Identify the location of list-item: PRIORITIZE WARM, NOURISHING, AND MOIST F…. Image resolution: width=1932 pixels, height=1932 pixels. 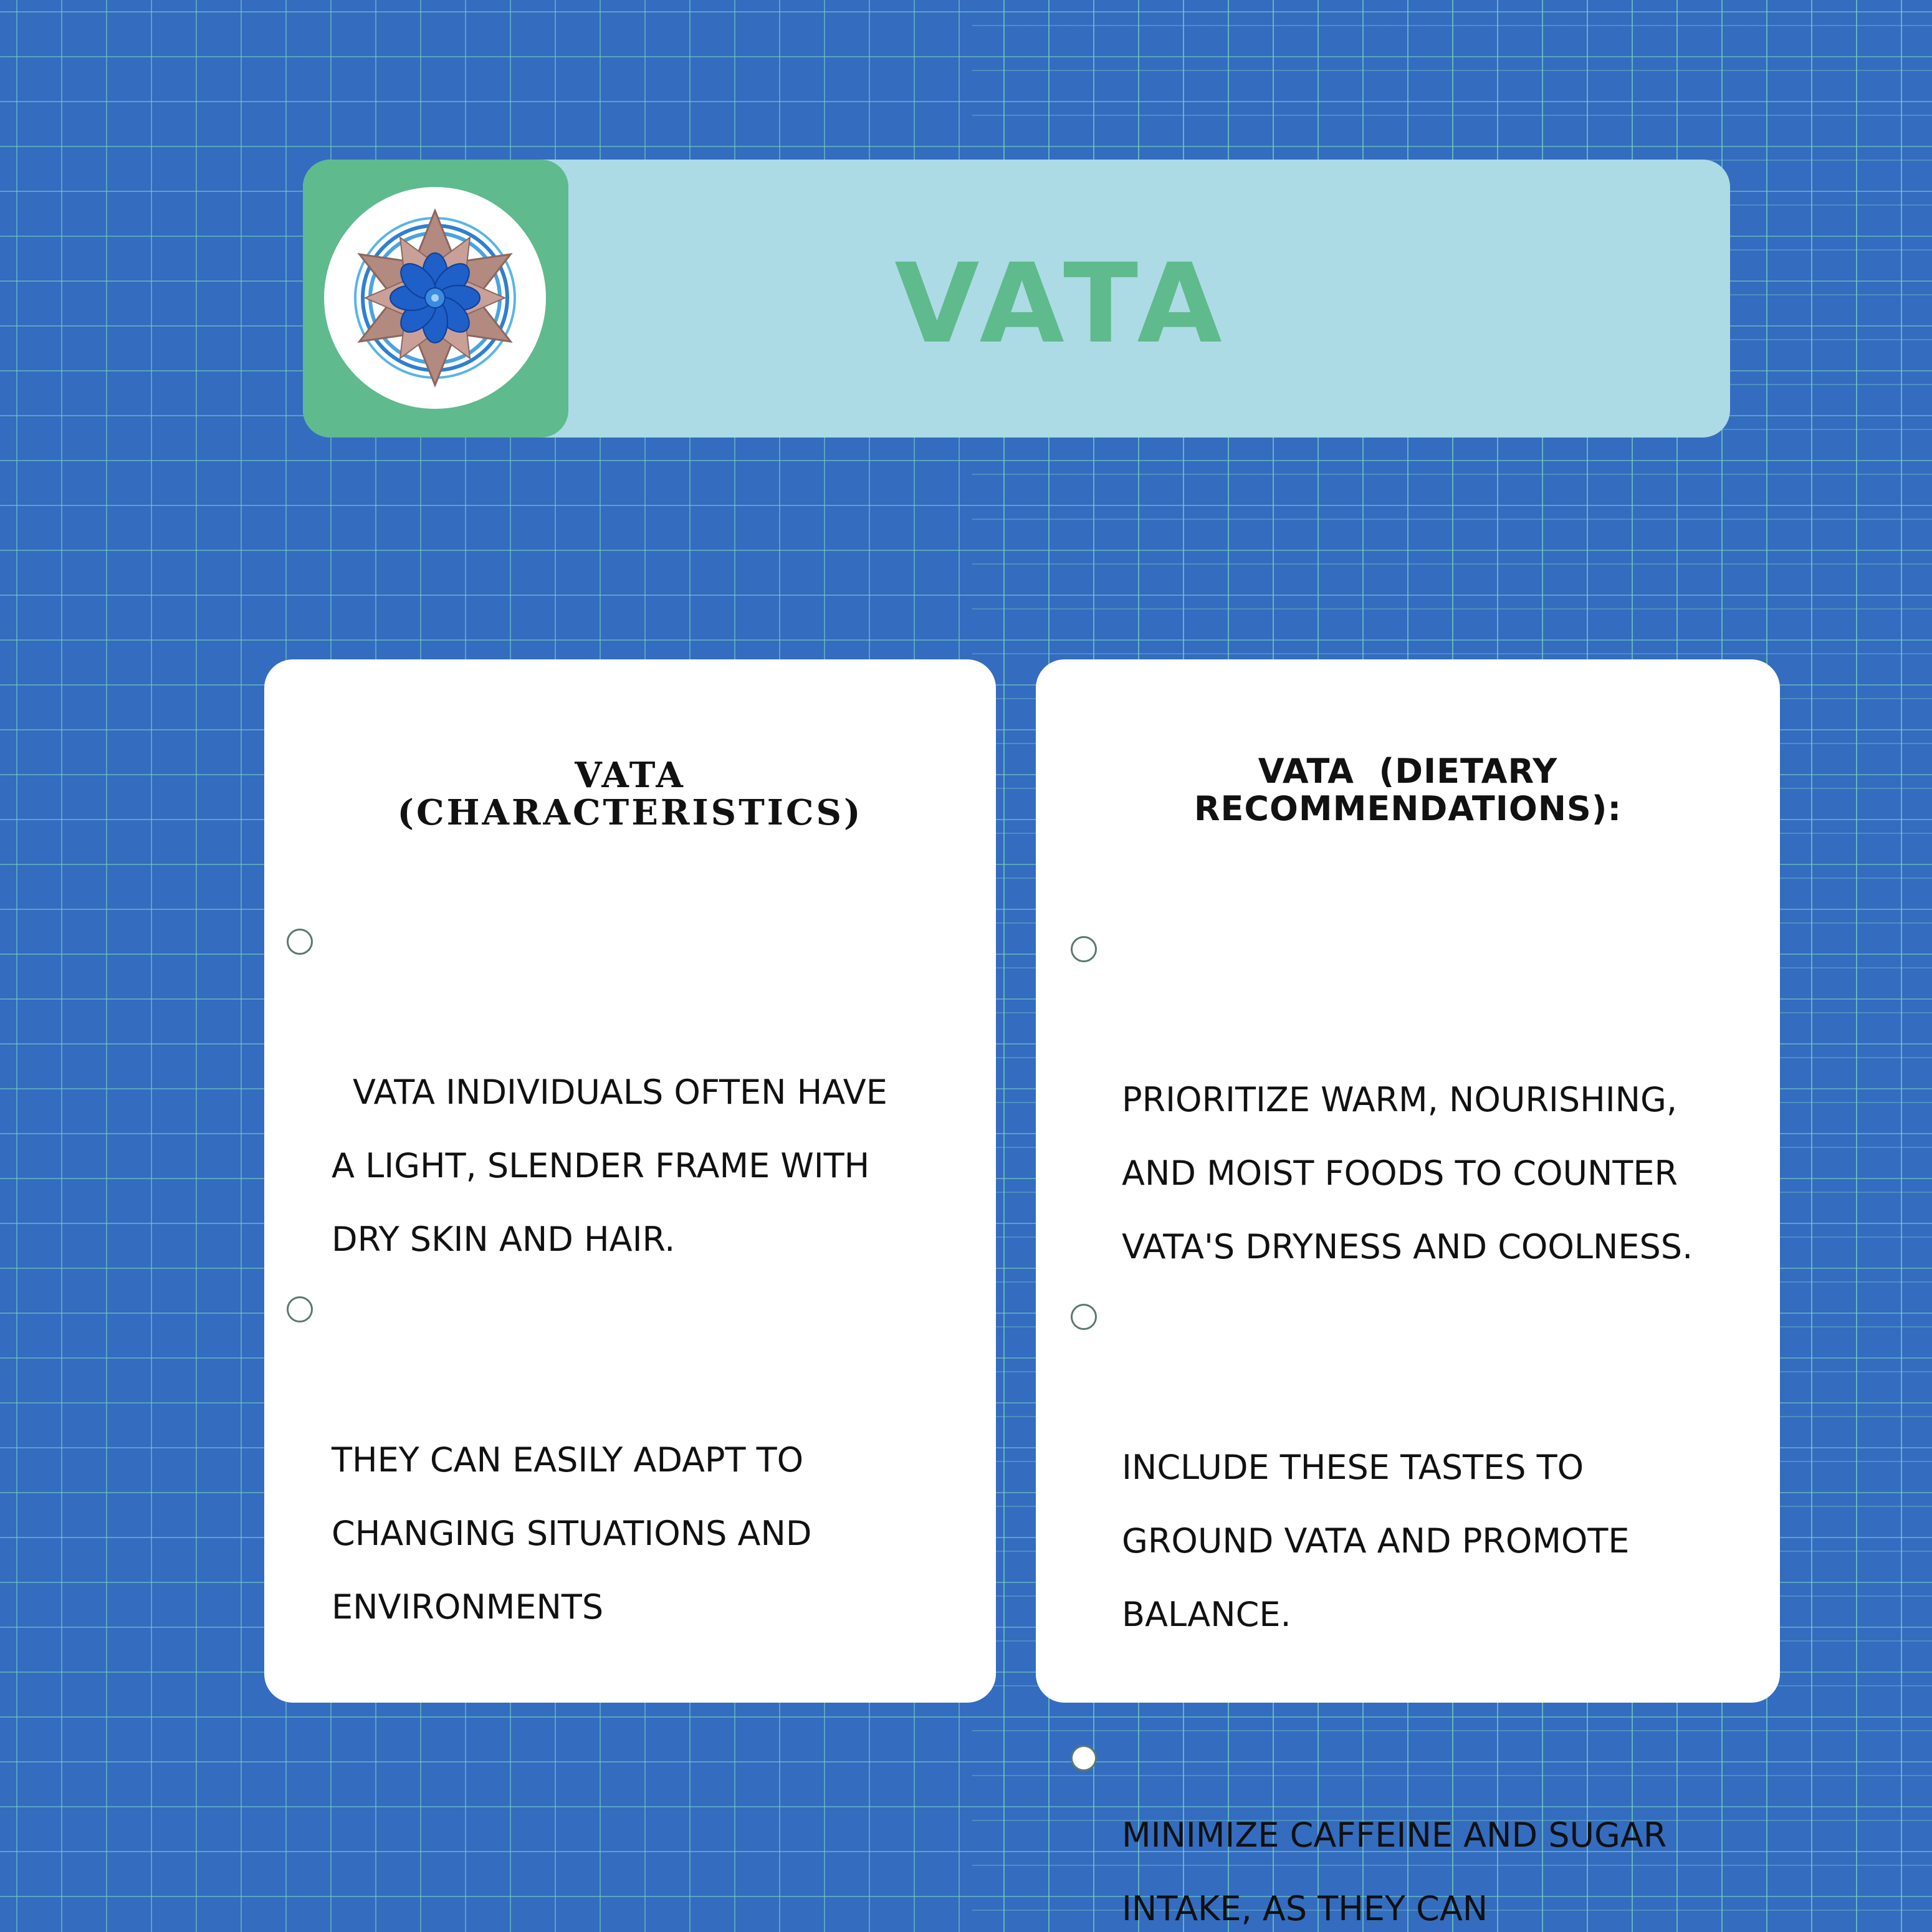
(1423, 1100).